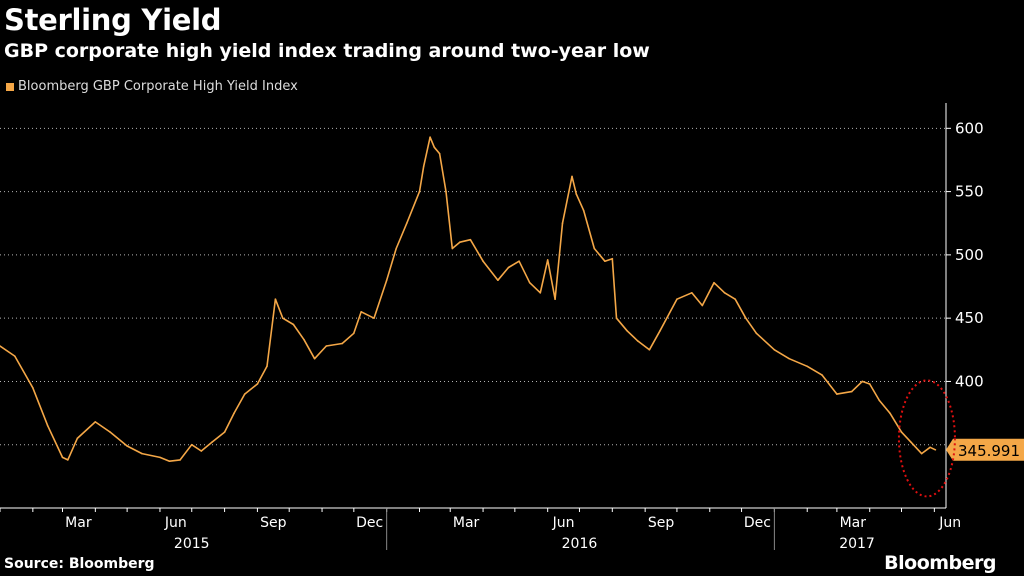 The image size is (1024, 576). I want to click on legend-label: Bloomberg GBP Corporate High Yield Index, so click(158, 86).